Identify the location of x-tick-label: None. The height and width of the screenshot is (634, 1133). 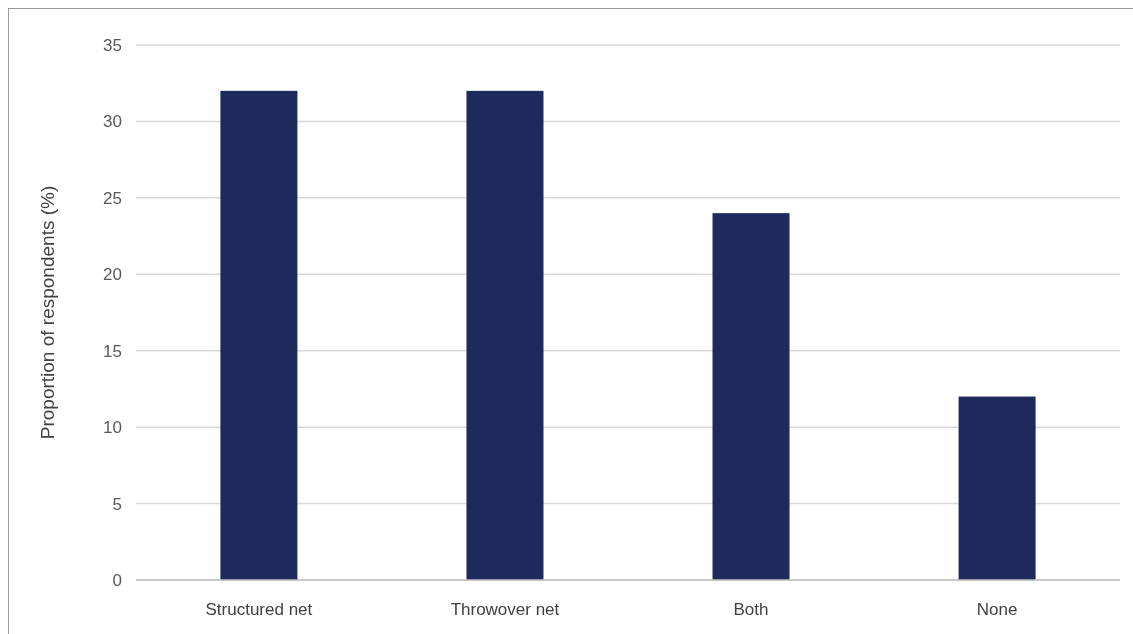
(997, 609).